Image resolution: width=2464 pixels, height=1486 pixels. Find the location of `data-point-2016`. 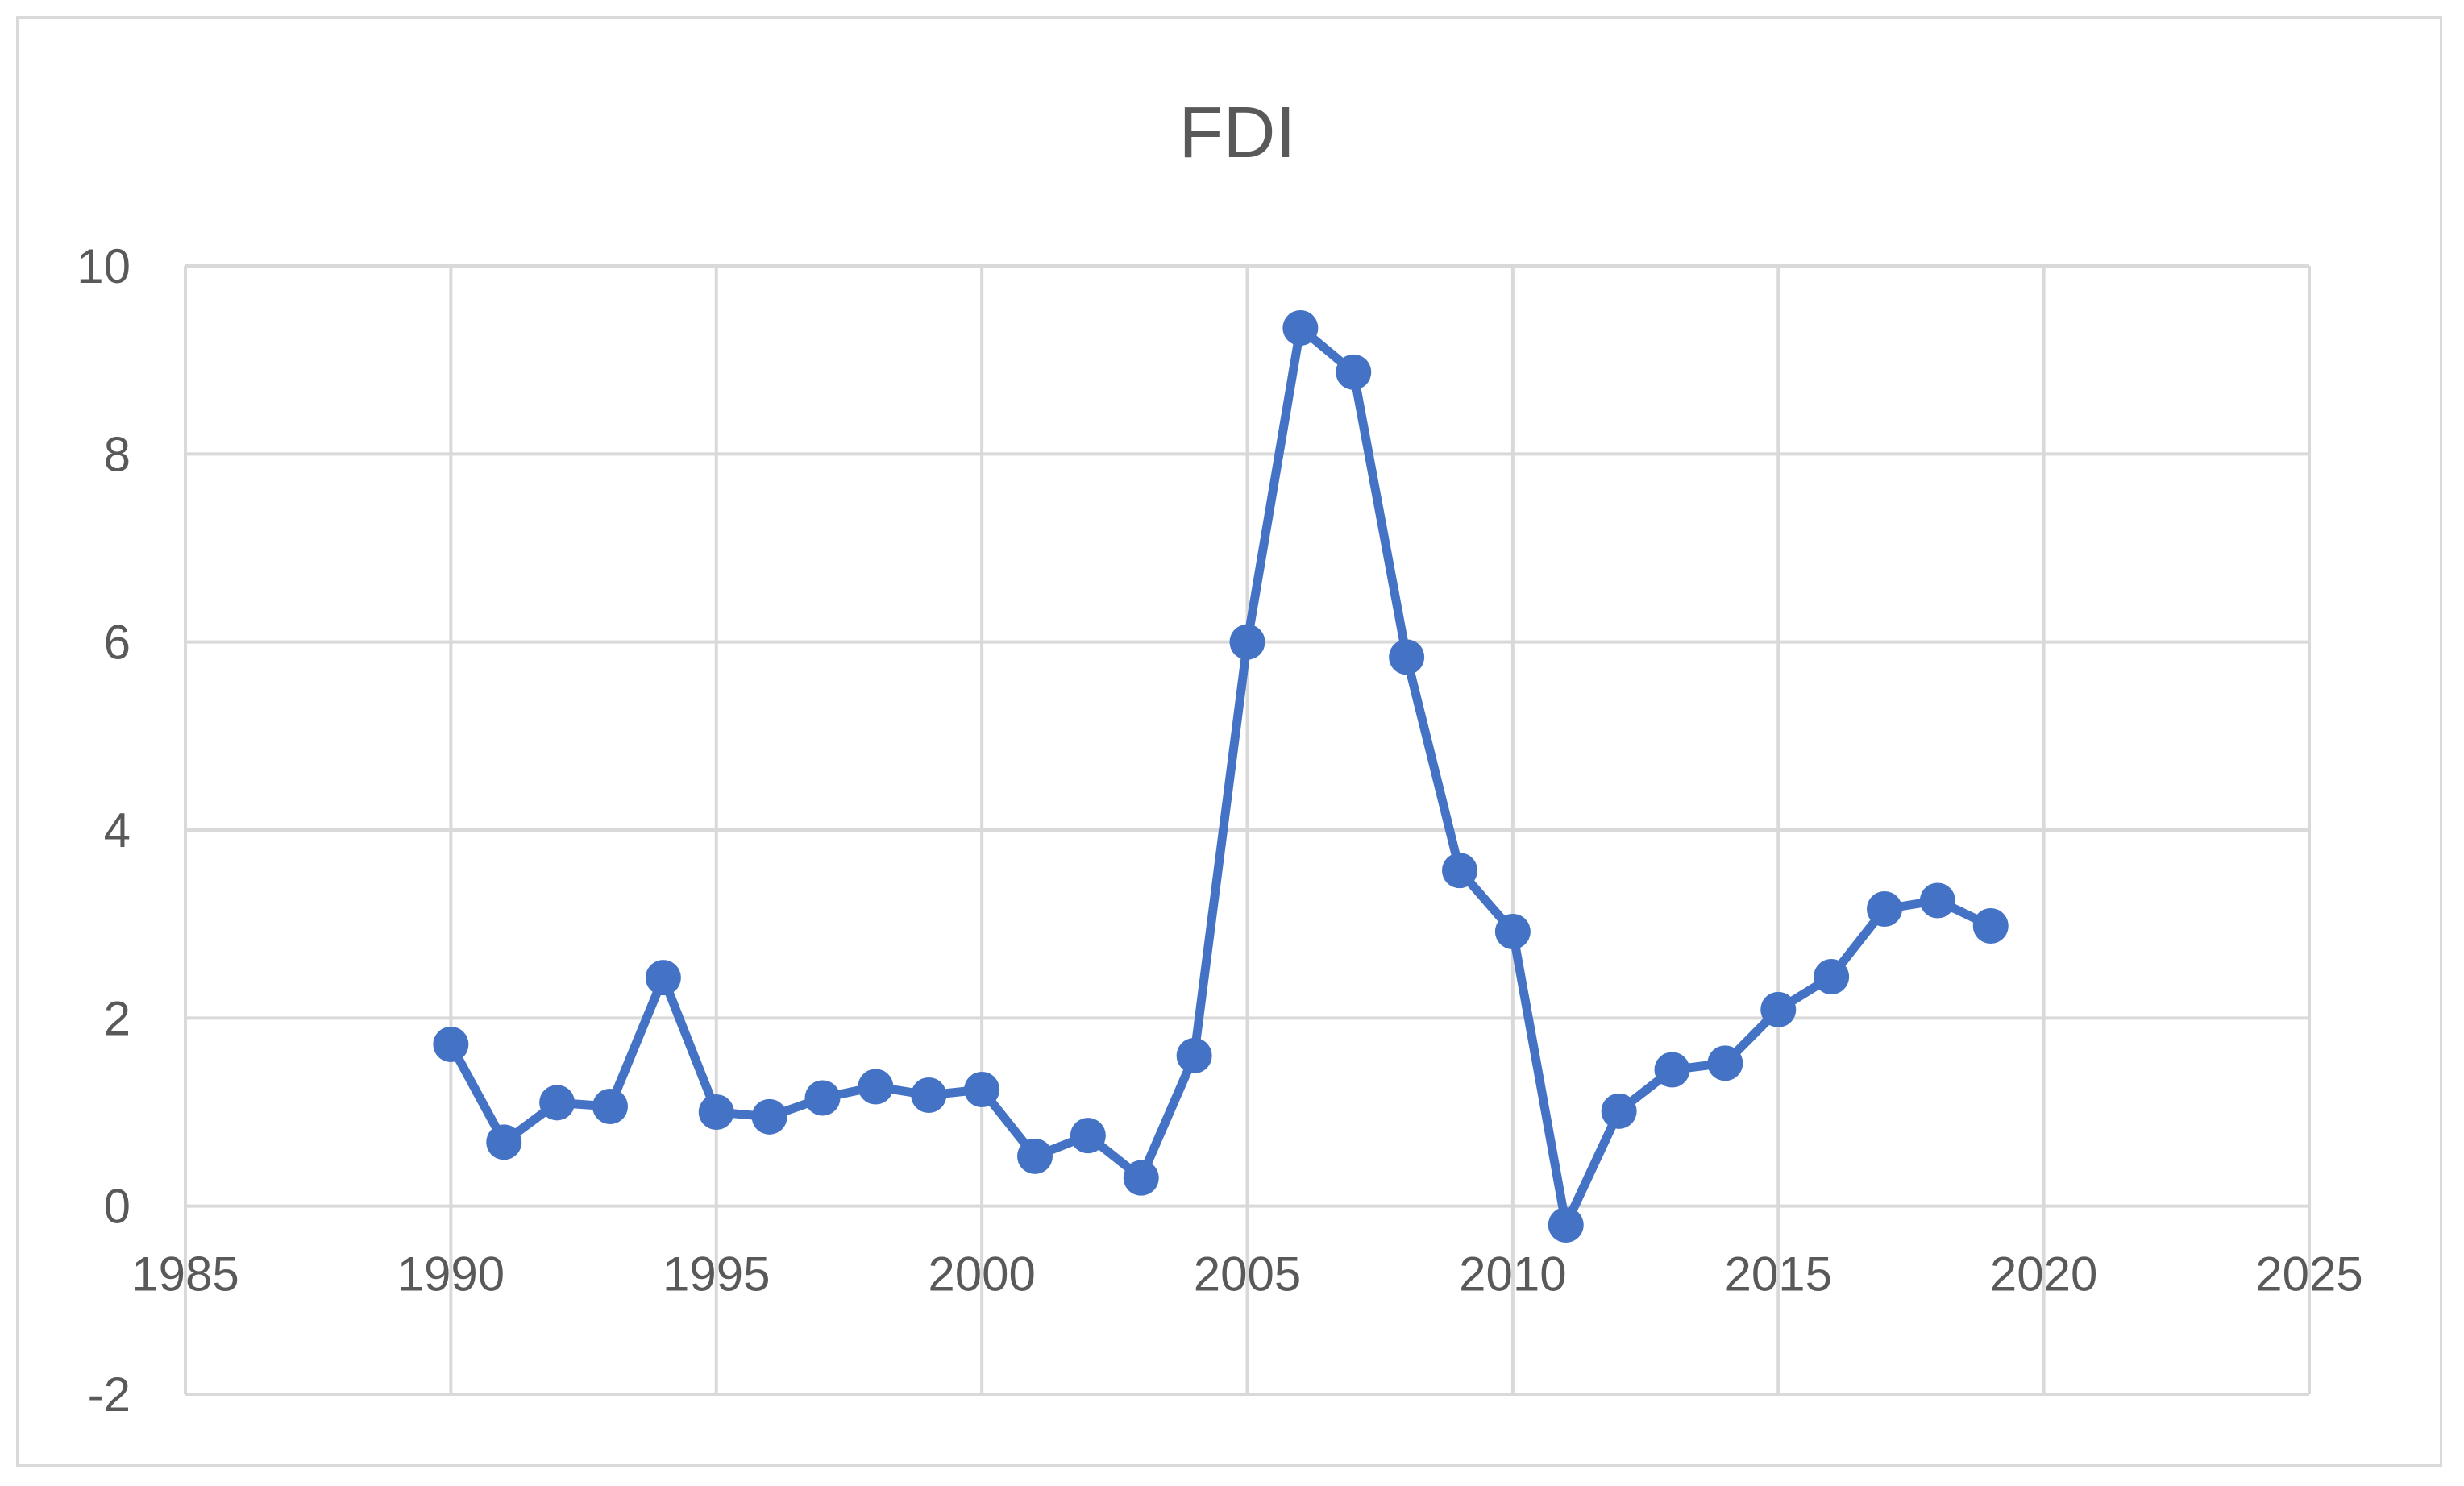

data-point-2016 is located at coordinates (1832, 976).